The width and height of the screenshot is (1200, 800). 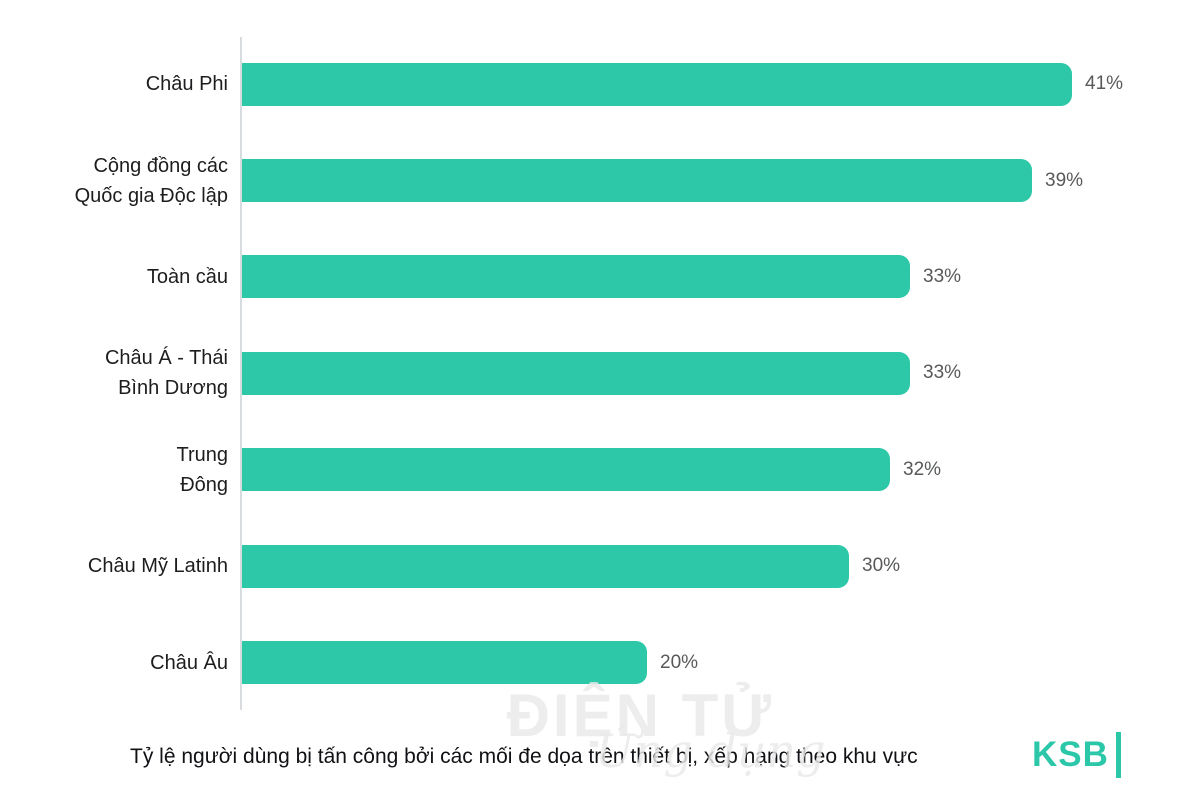 I want to click on category-label: Cộng đồng các Quốc gia Độc lập, so click(x=151, y=180).